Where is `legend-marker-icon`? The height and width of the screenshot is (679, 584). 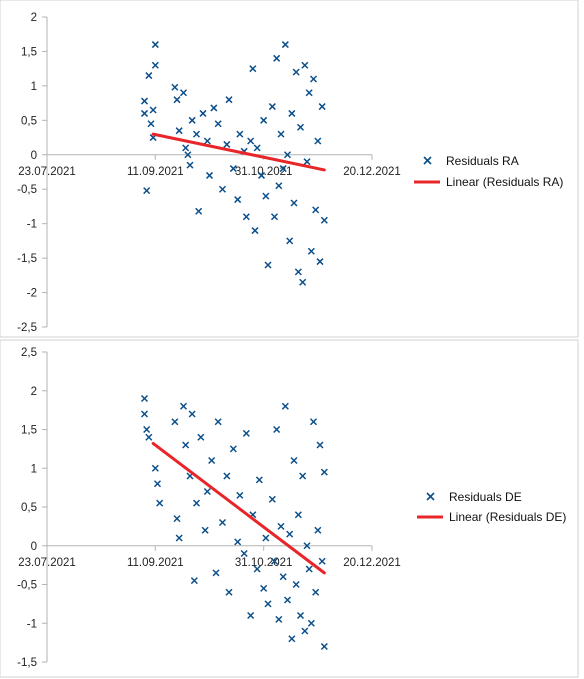 legend-marker-icon is located at coordinates (430, 496).